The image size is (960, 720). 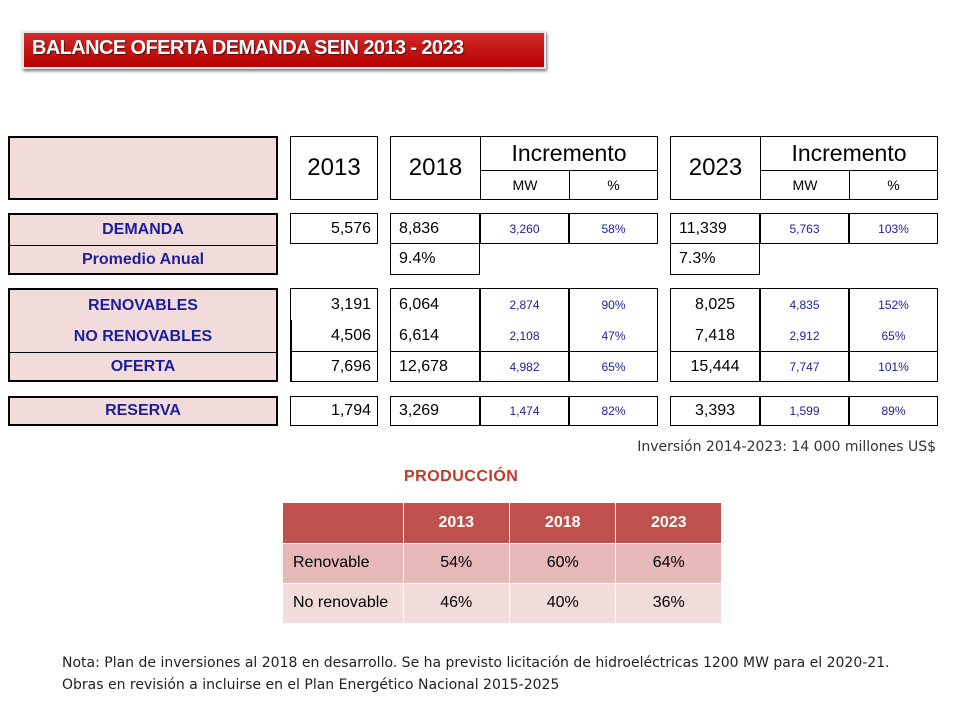 What do you see at coordinates (715, 335) in the screenshot?
I see `no-renovables-2023: 7,418` at bounding box center [715, 335].